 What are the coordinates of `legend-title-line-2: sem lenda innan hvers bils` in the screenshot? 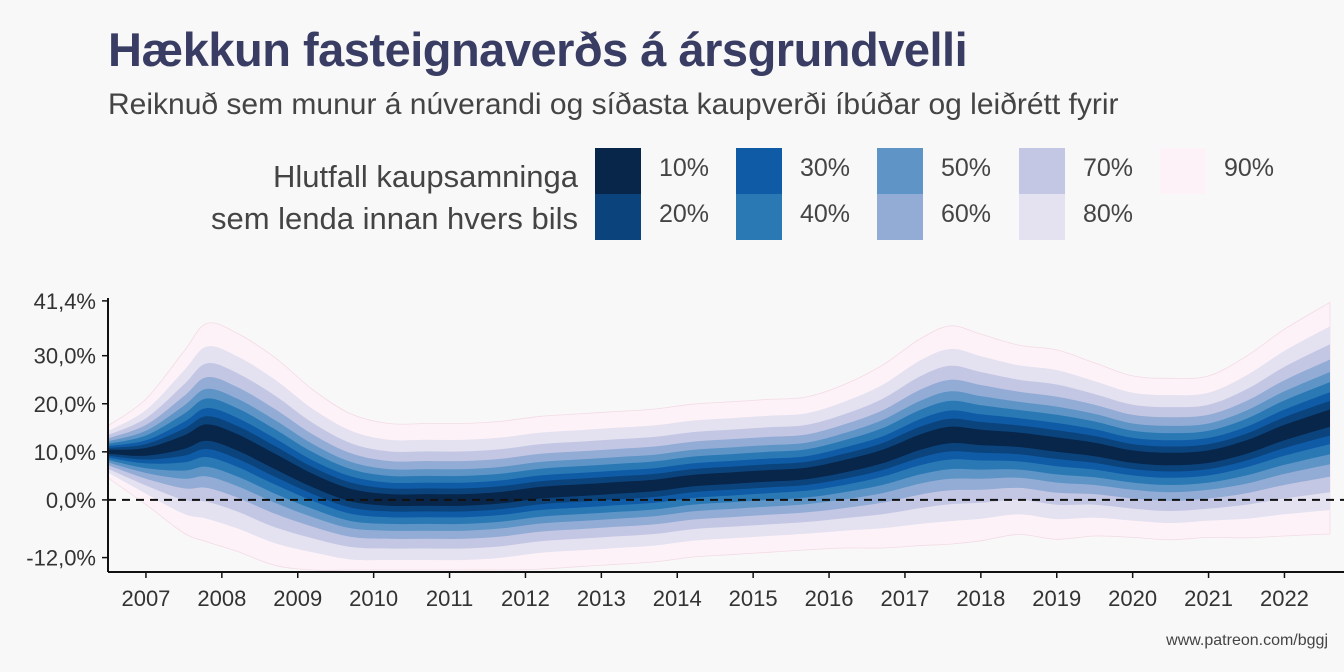 It's located at (394, 218).